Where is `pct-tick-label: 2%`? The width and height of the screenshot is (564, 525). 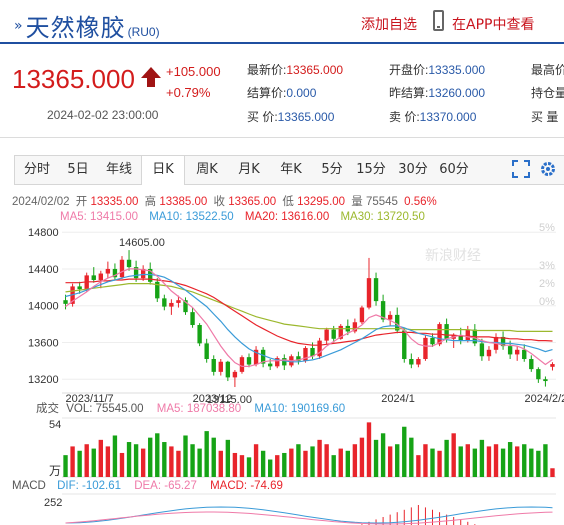 pct-tick-label: 2% is located at coordinates (547, 284).